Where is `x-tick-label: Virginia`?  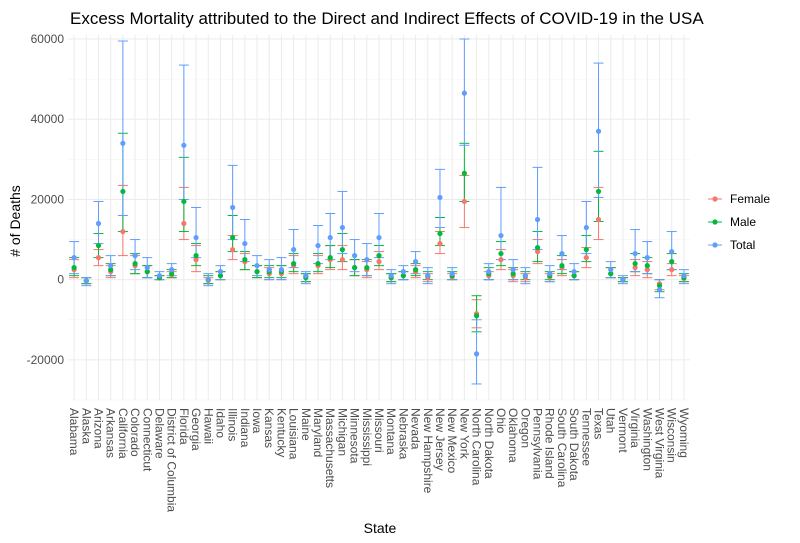
x-tick-label: Virginia is located at coordinates (635, 428).